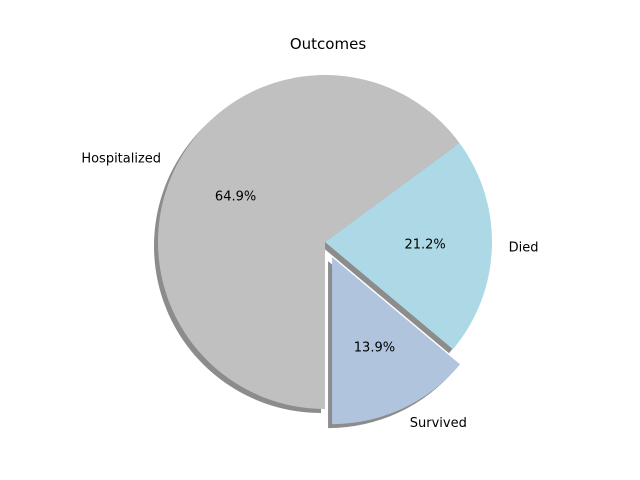  I want to click on percent-label-hospitalized: 64.9%, so click(235, 196).